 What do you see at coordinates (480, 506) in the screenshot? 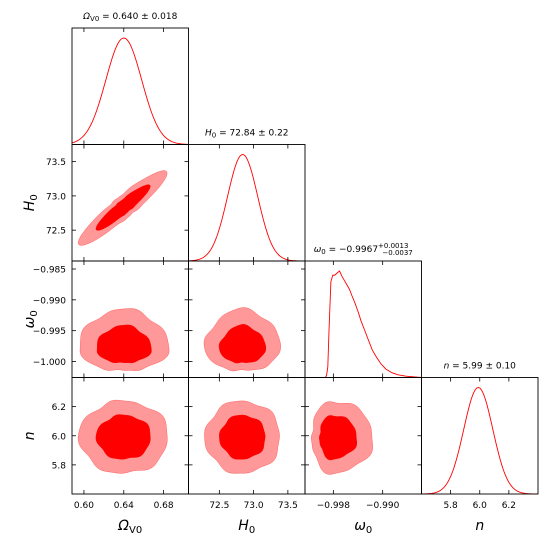
I see `x-tick-label-n: 6.0` at bounding box center [480, 506].